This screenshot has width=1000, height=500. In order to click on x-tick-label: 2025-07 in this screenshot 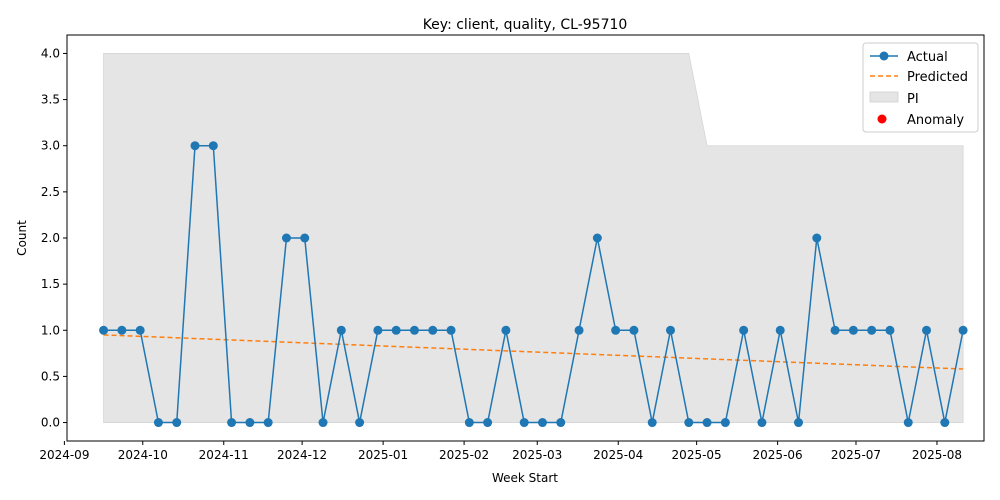, I will do `click(856, 455)`.